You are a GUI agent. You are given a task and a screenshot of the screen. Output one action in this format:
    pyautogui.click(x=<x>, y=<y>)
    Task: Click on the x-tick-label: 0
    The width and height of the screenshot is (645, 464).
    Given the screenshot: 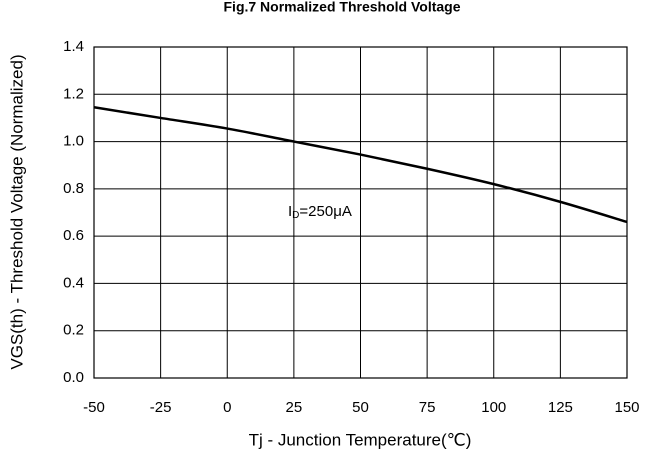 What is the action you would take?
    pyautogui.click(x=227, y=407)
    